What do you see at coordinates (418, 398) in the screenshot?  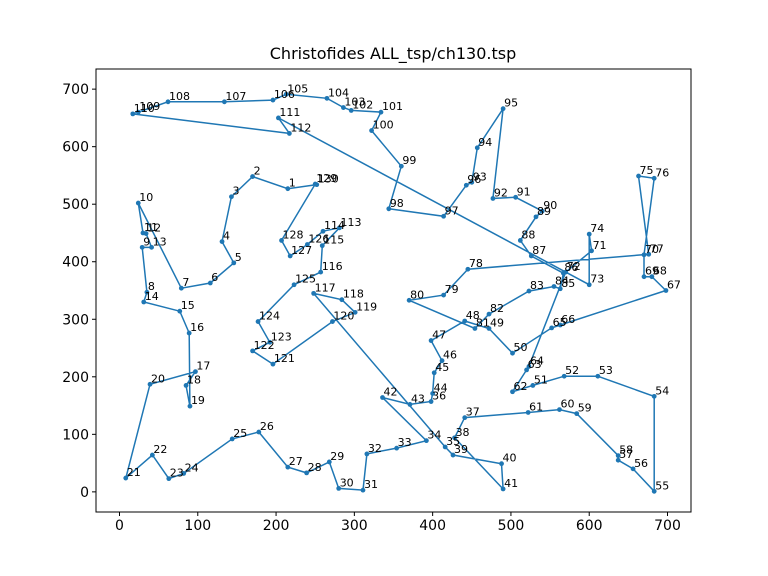 I see `city-label-43: 43` at bounding box center [418, 398].